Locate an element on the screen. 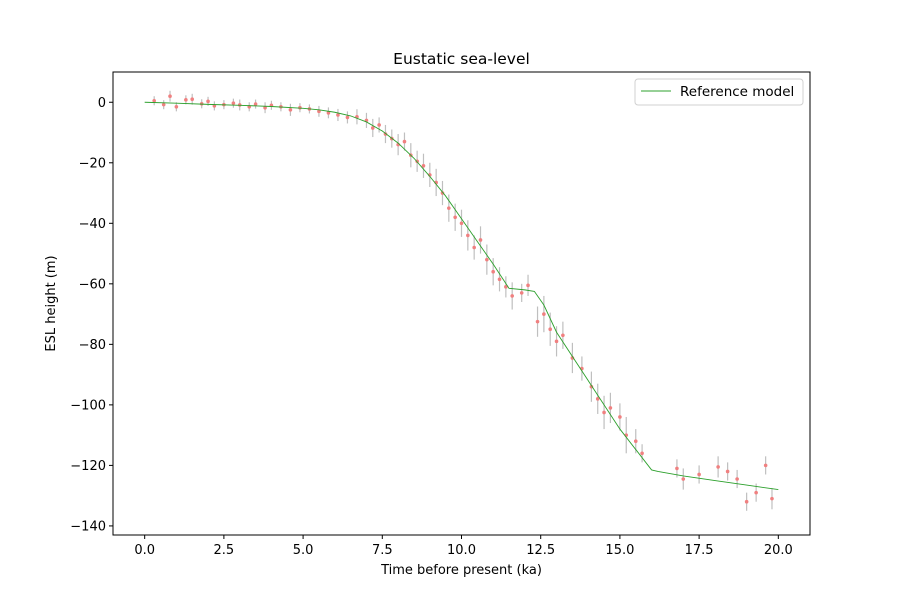 The height and width of the screenshot is (600, 900). y-tick-label: −140 is located at coordinates (88, 526).